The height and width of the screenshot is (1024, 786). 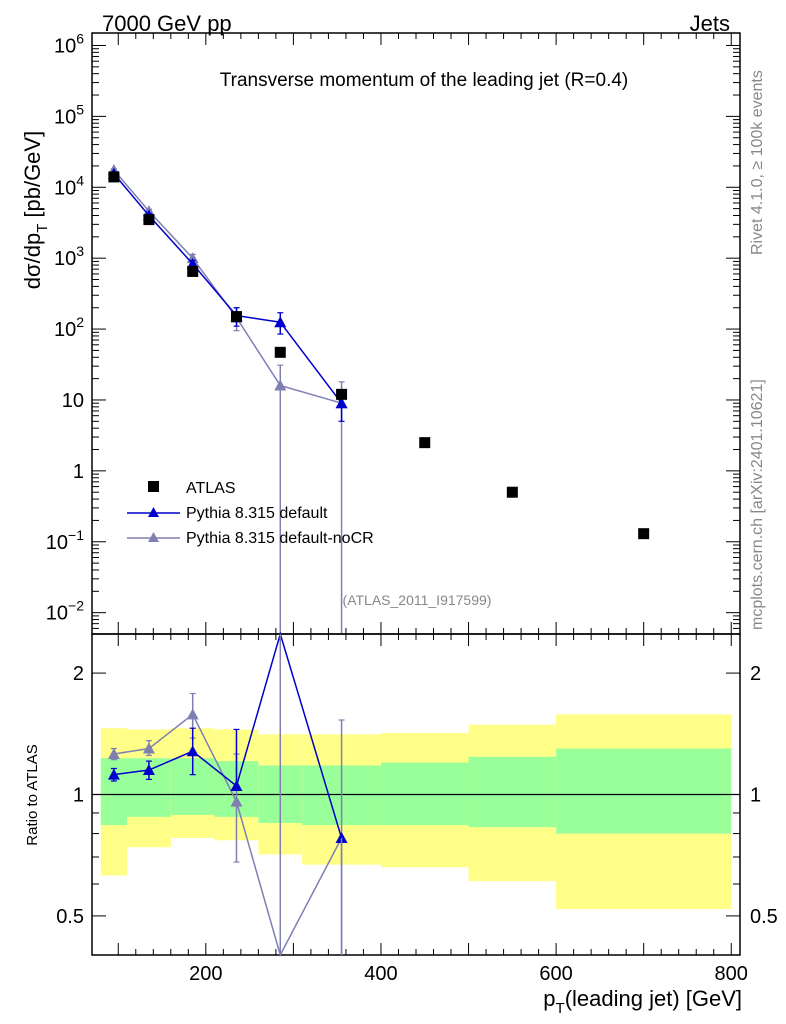 I want to click on y-tick-label: 10⁶, so click(x=69, y=43).